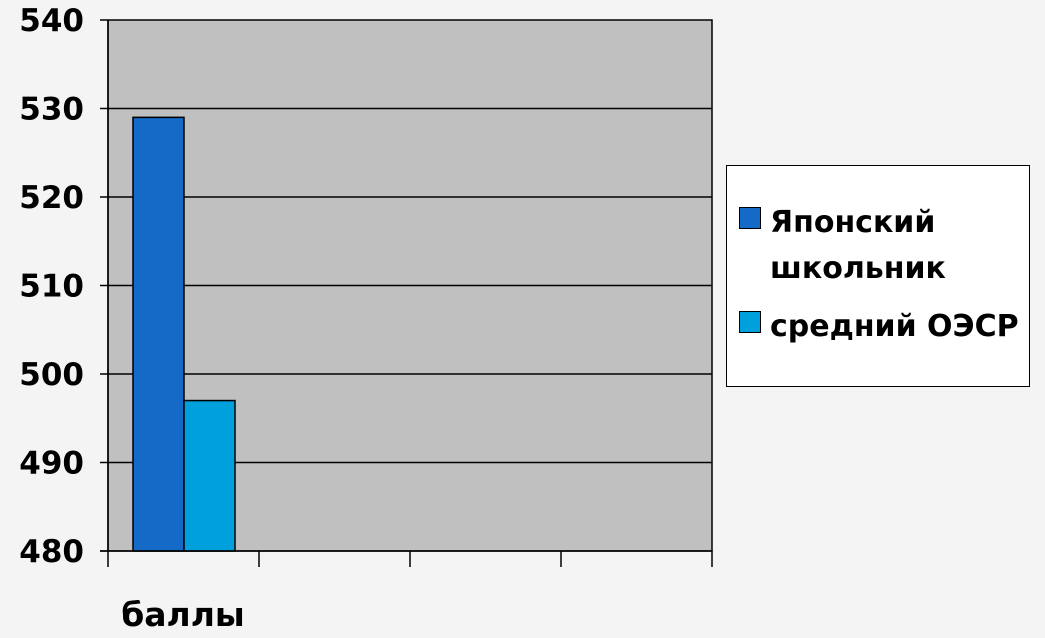 The image size is (1045, 638). What do you see at coordinates (406, 558) in the screenshot?
I see `x-axis` at bounding box center [406, 558].